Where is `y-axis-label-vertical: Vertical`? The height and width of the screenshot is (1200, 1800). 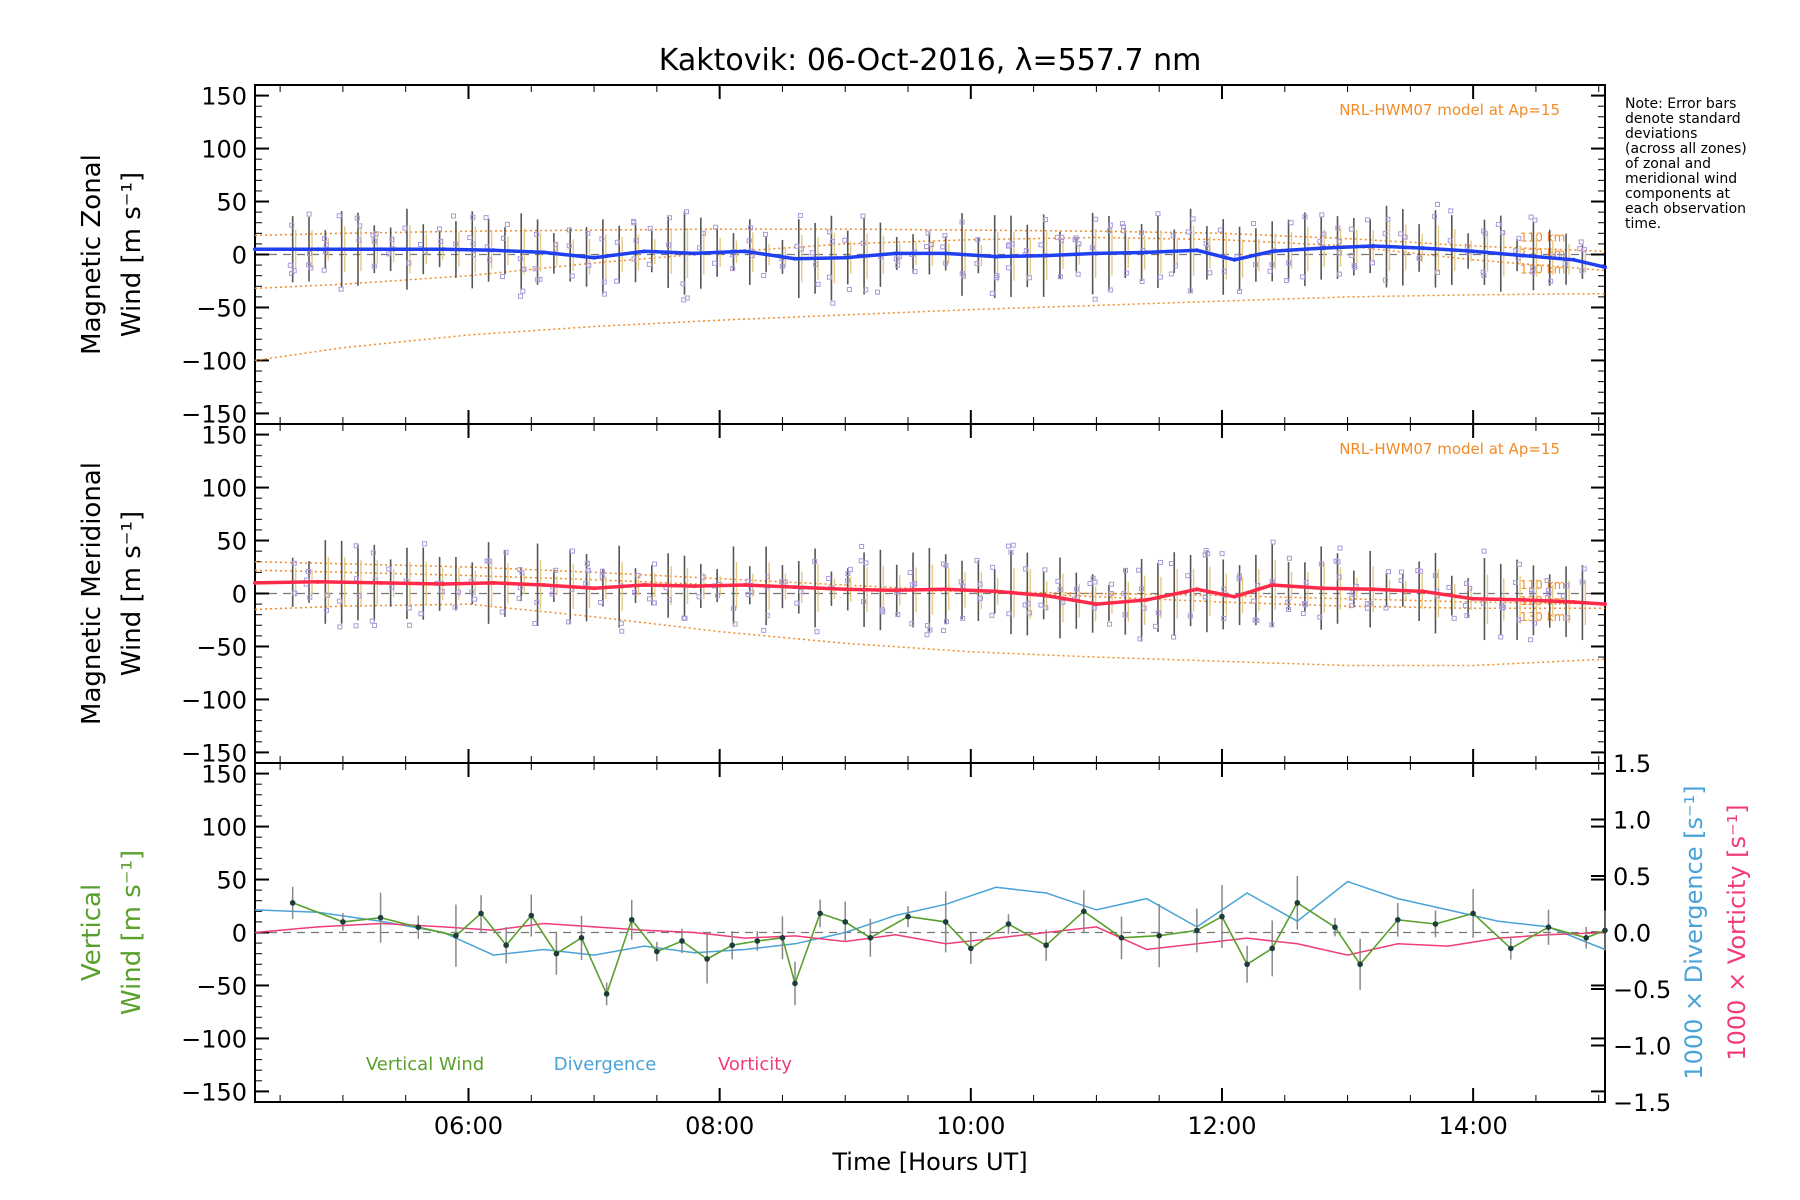
y-axis-label-vertical: Vertical is located at coordinates (92, 932).